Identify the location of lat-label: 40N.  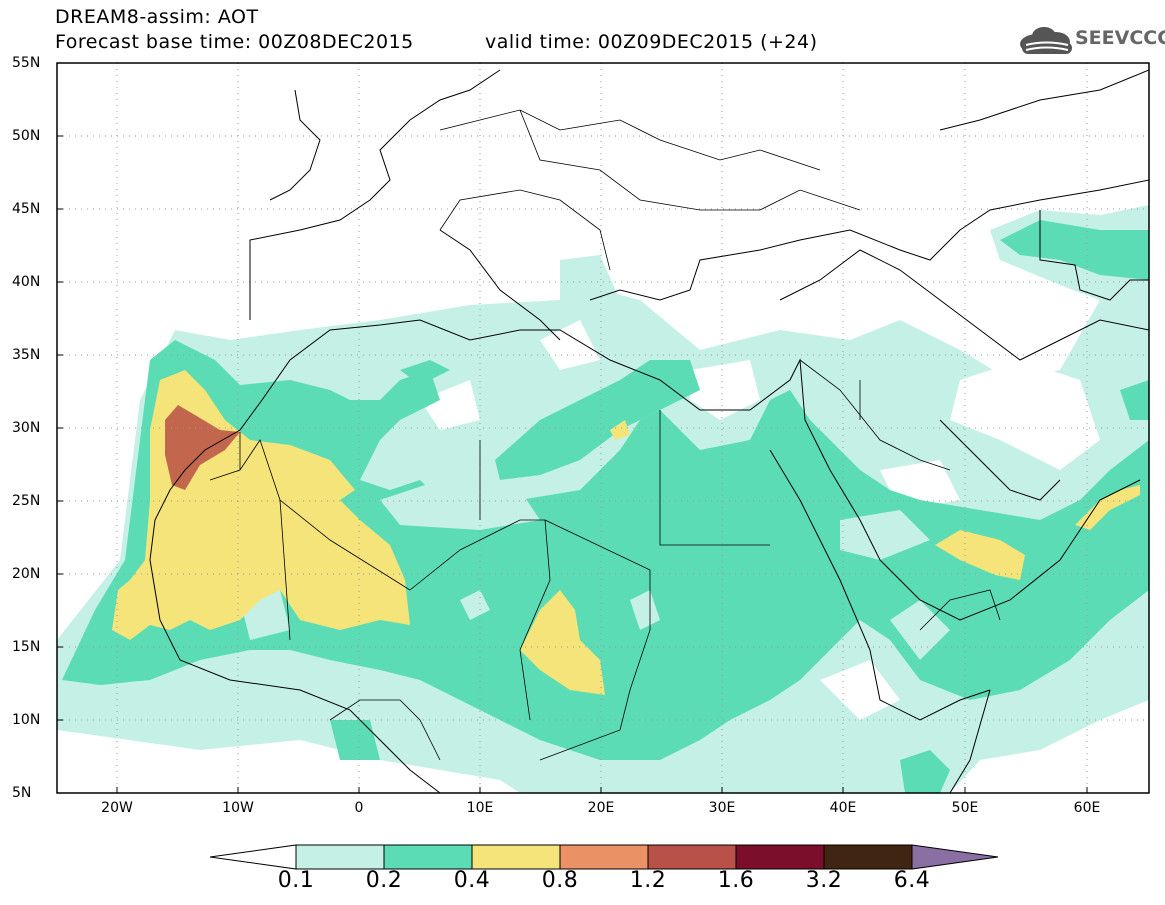
(26, 282).